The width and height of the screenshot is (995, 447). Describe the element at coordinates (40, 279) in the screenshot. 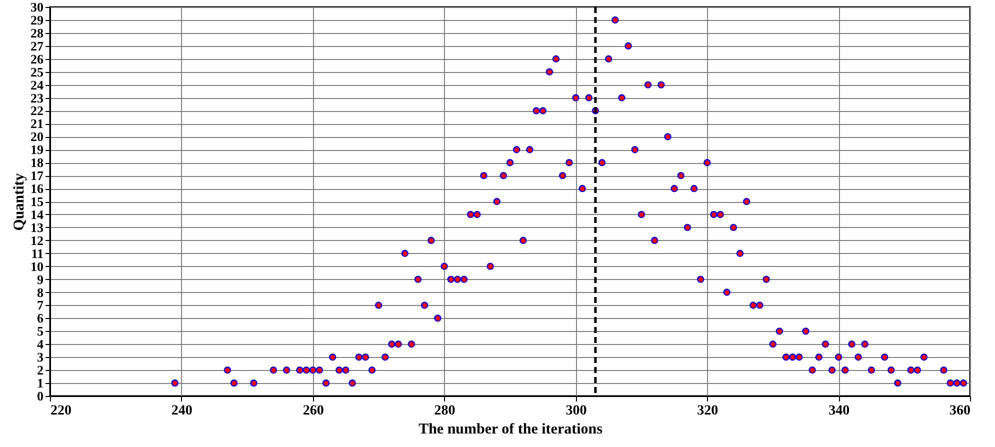

I see `y-tick-label: 9` at that location.